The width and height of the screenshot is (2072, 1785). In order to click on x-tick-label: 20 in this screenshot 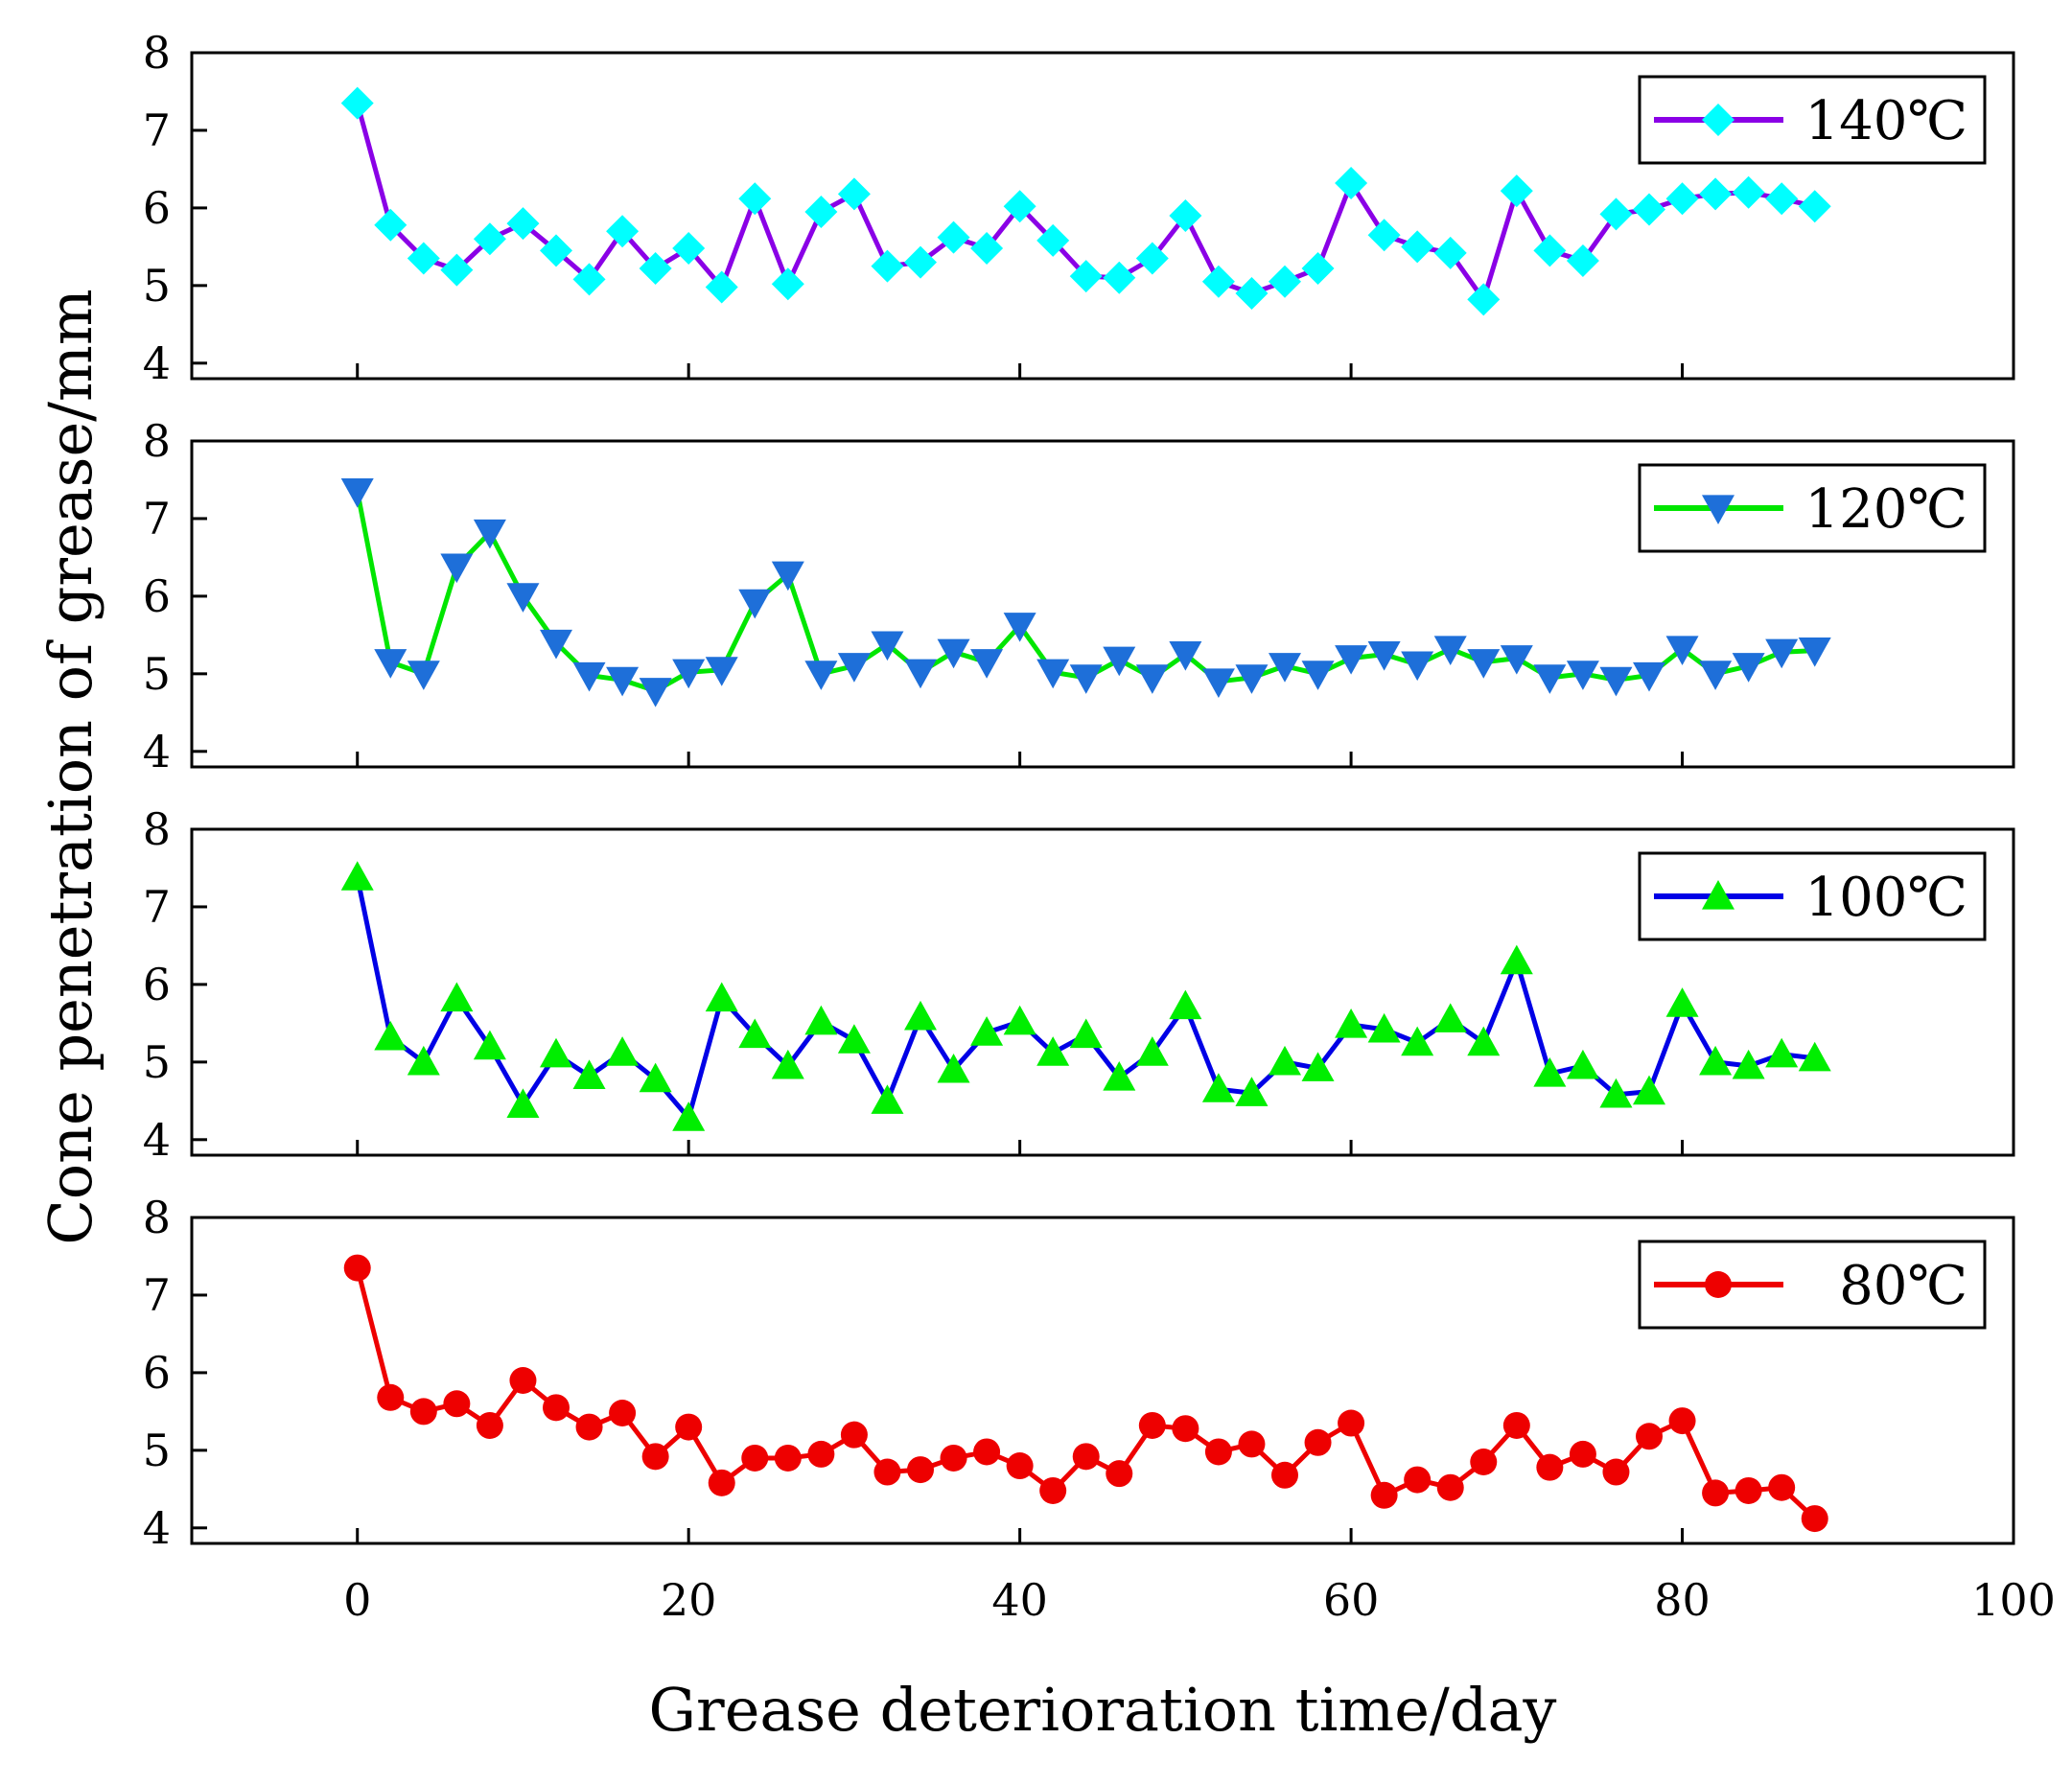, I will do `click(689, 1600)`.